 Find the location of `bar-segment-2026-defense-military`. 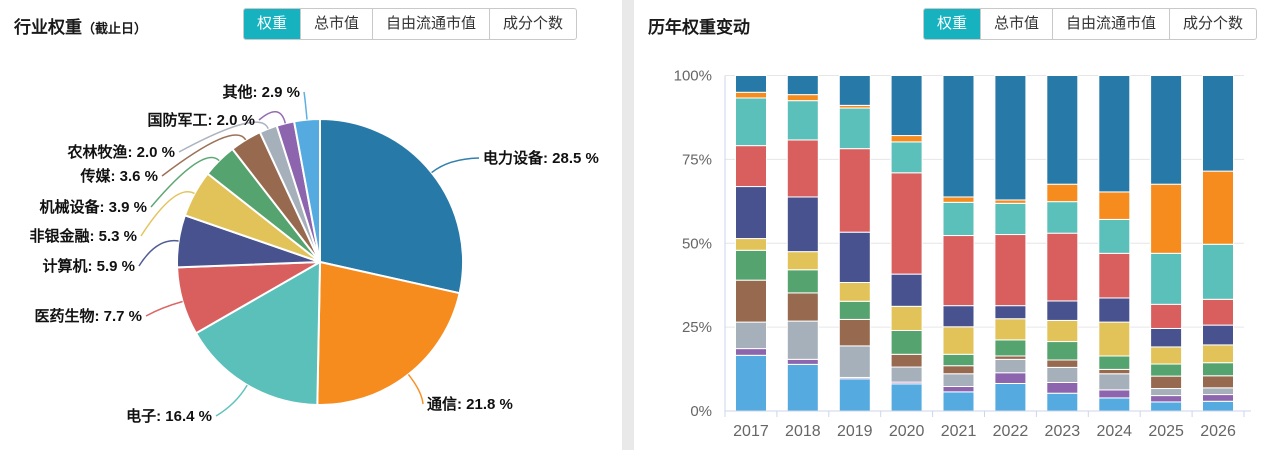

bar-segment-2026-defense-military is located at coordinates (1218, 398).